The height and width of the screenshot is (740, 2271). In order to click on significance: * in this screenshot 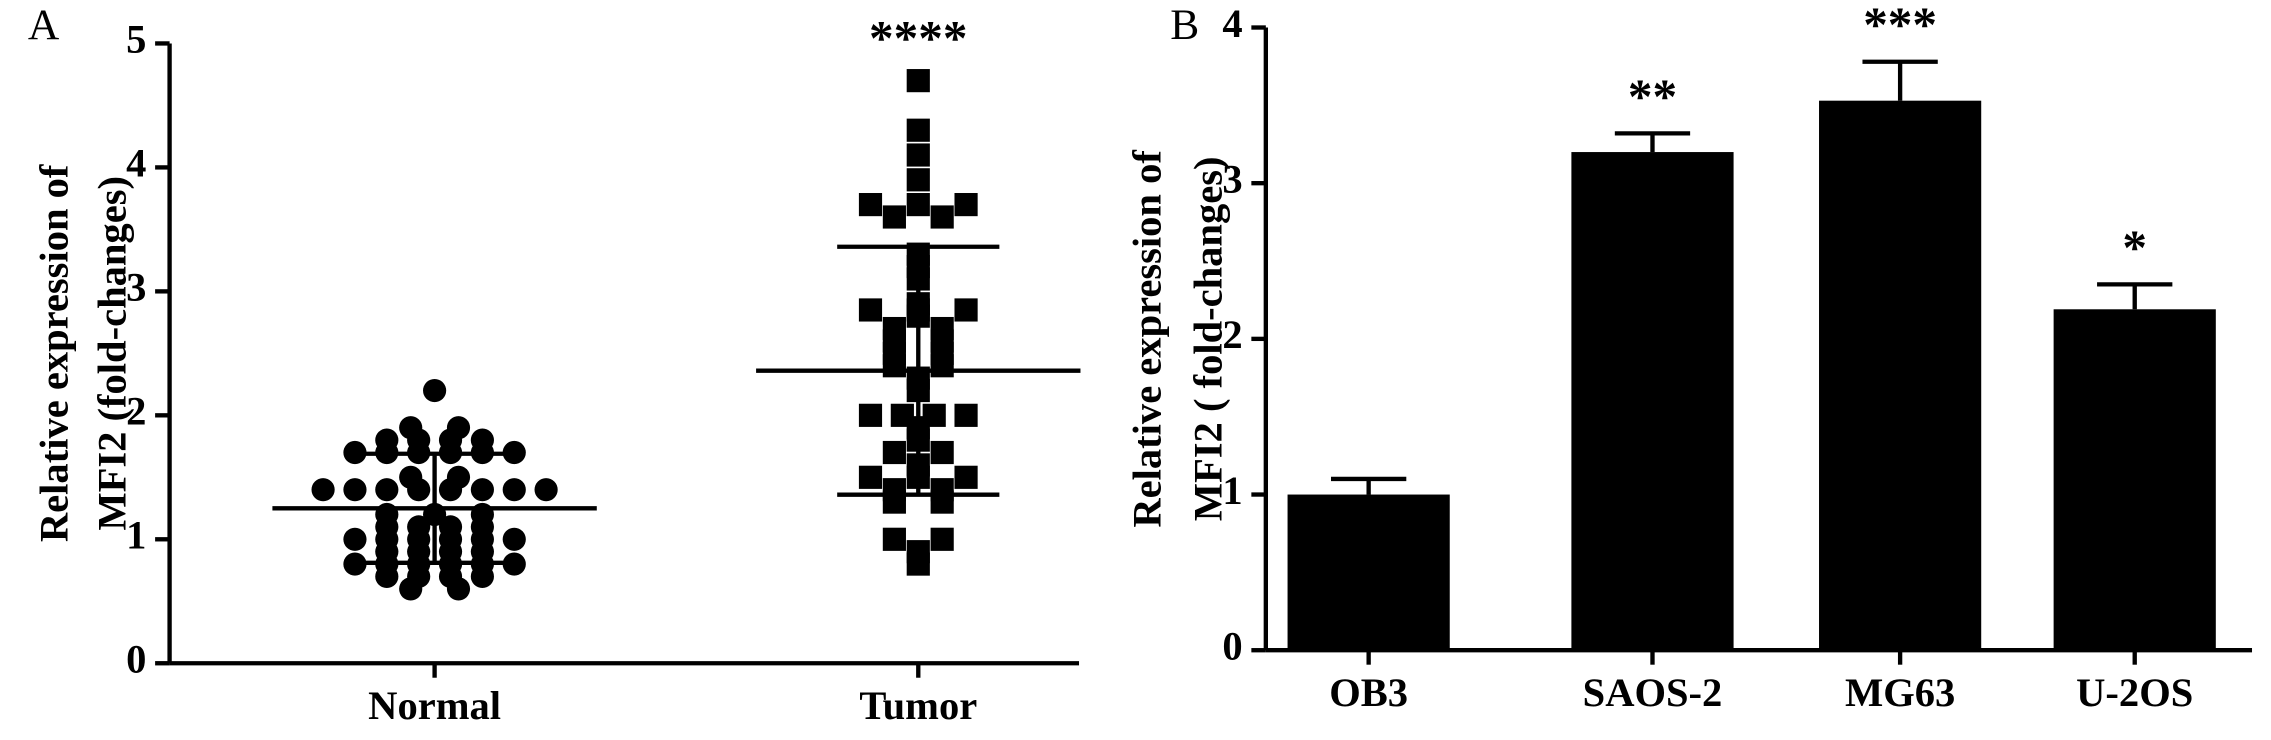, I will do `click(2134, 247)`.